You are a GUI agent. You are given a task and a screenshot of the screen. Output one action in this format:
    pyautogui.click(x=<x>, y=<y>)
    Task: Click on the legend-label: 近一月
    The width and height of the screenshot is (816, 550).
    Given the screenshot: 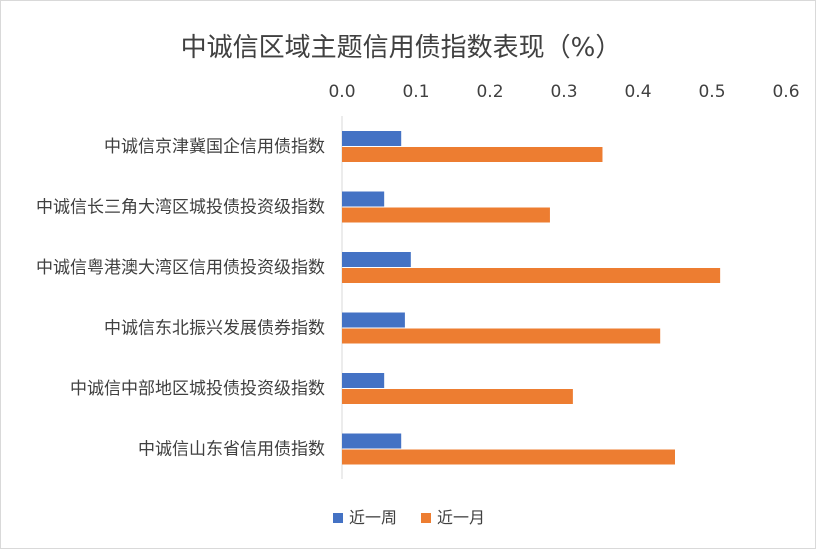 What is the action you would take?
    pyautogui.click(x=461, y=517)
    